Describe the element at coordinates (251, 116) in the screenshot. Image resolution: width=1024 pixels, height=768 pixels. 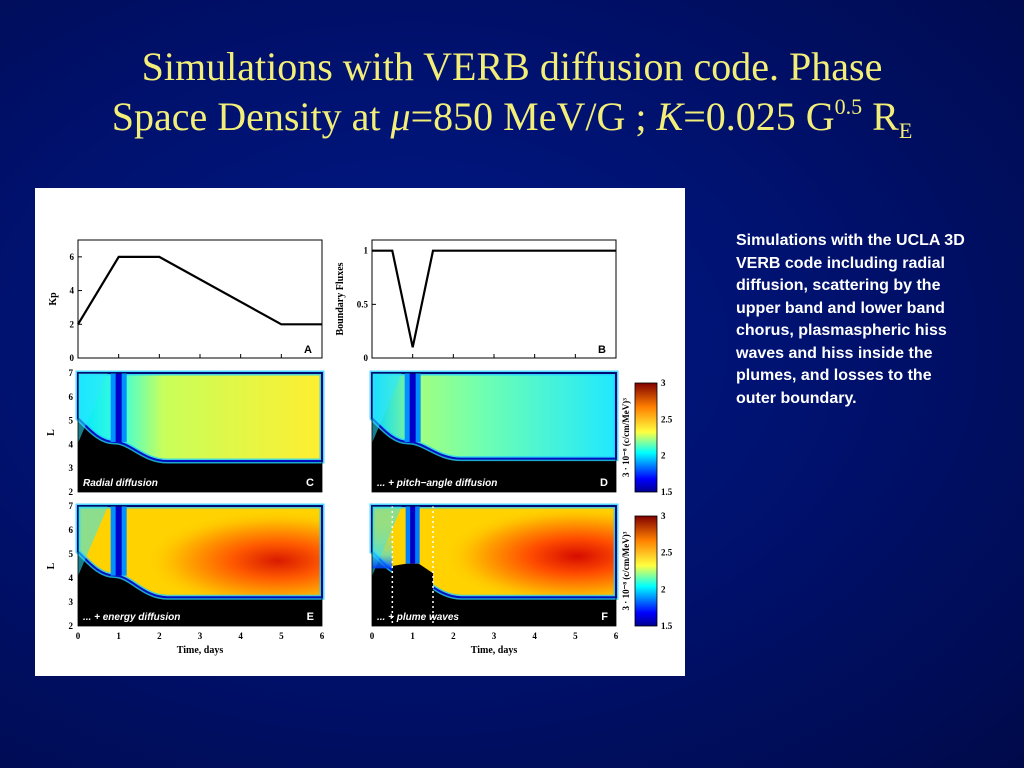
I see `title-text-a: Space Density at` at that location.